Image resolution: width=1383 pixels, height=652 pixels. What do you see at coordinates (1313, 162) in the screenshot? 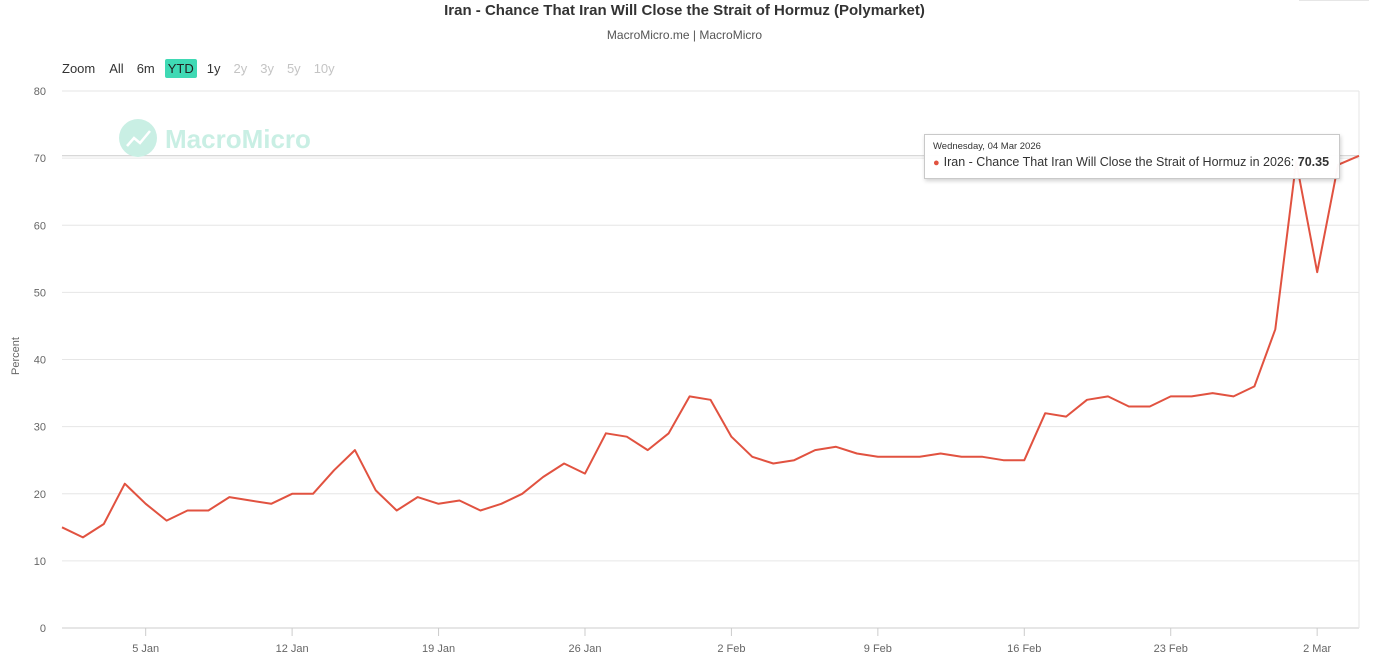
I see `tooltip-value: 70.35` at bounding box center [1313, 162].